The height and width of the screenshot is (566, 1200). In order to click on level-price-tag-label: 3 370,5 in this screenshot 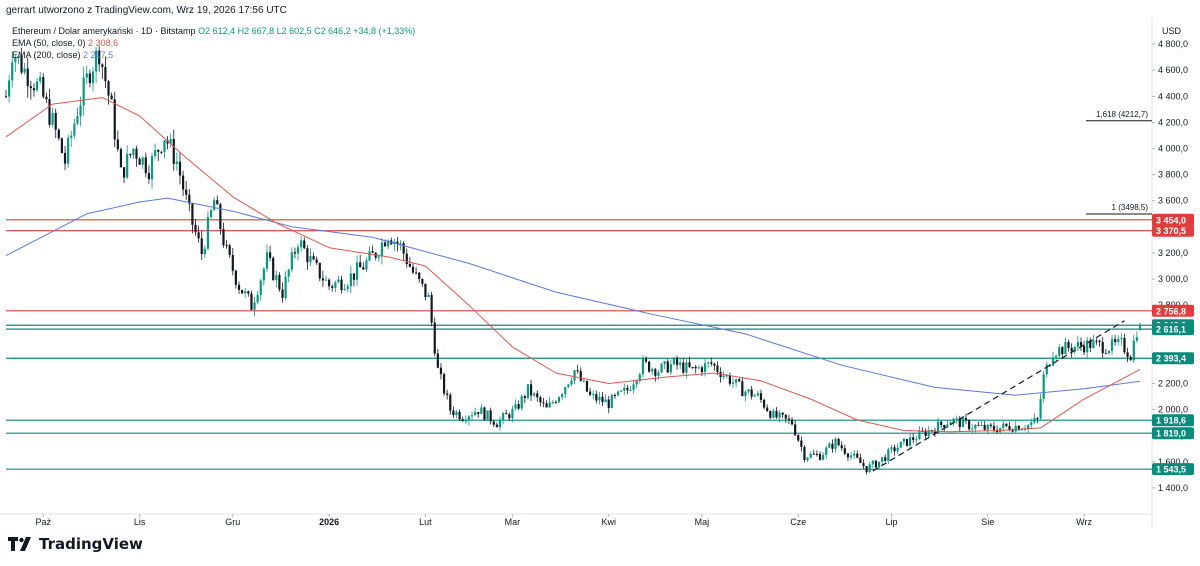, I will do `click(1171, 231)`.